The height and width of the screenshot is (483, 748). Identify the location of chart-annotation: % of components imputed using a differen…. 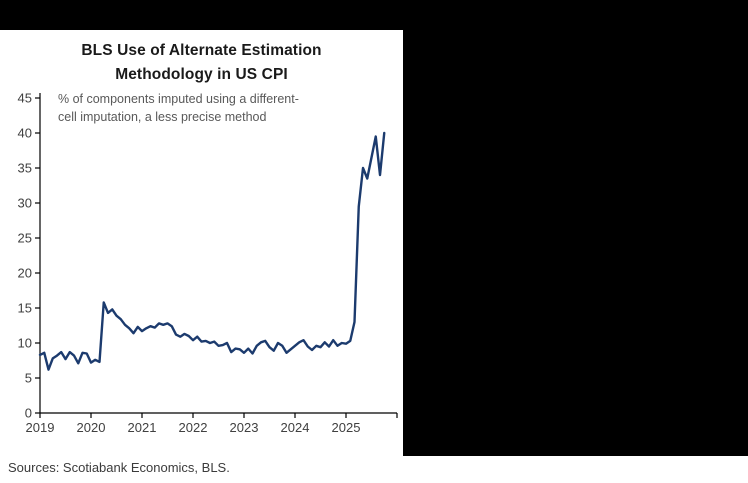
(178, 108).